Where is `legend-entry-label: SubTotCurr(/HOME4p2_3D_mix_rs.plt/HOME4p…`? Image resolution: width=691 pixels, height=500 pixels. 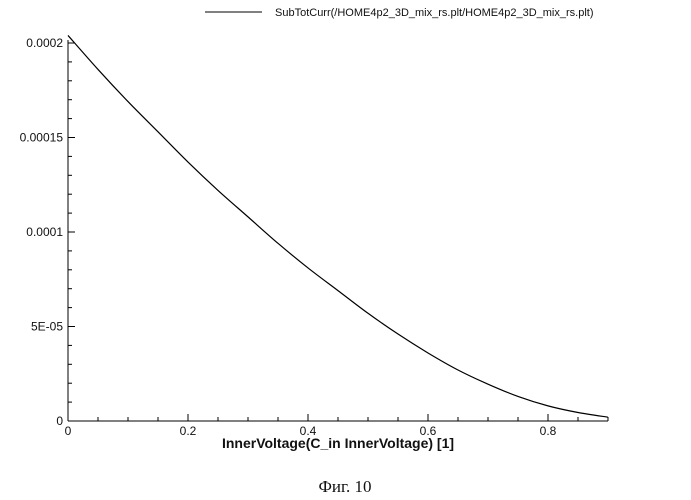
legend-entry-label: SubTotCurr(/HOME4p2_3D_mix_rs.plt/HOME4p… is located at coordinates (434, 13).